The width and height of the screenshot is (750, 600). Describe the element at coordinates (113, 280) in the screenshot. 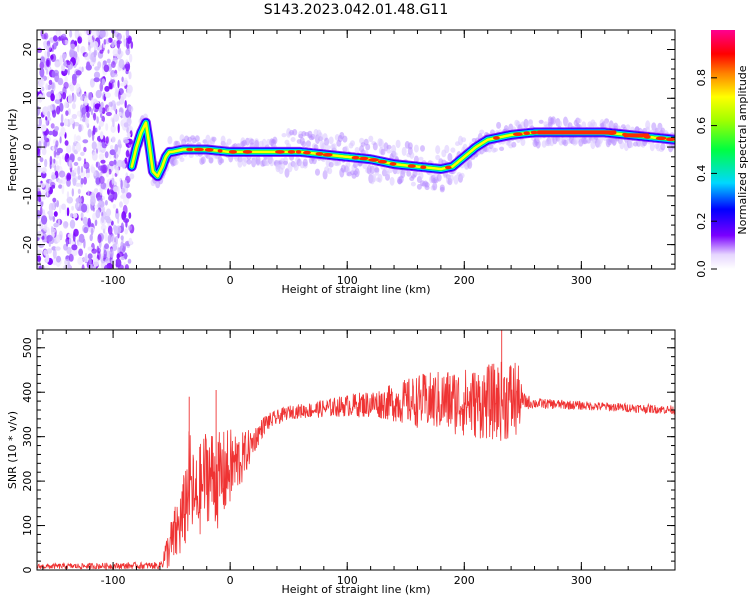

I see `x-tick-label: -100` at that location.